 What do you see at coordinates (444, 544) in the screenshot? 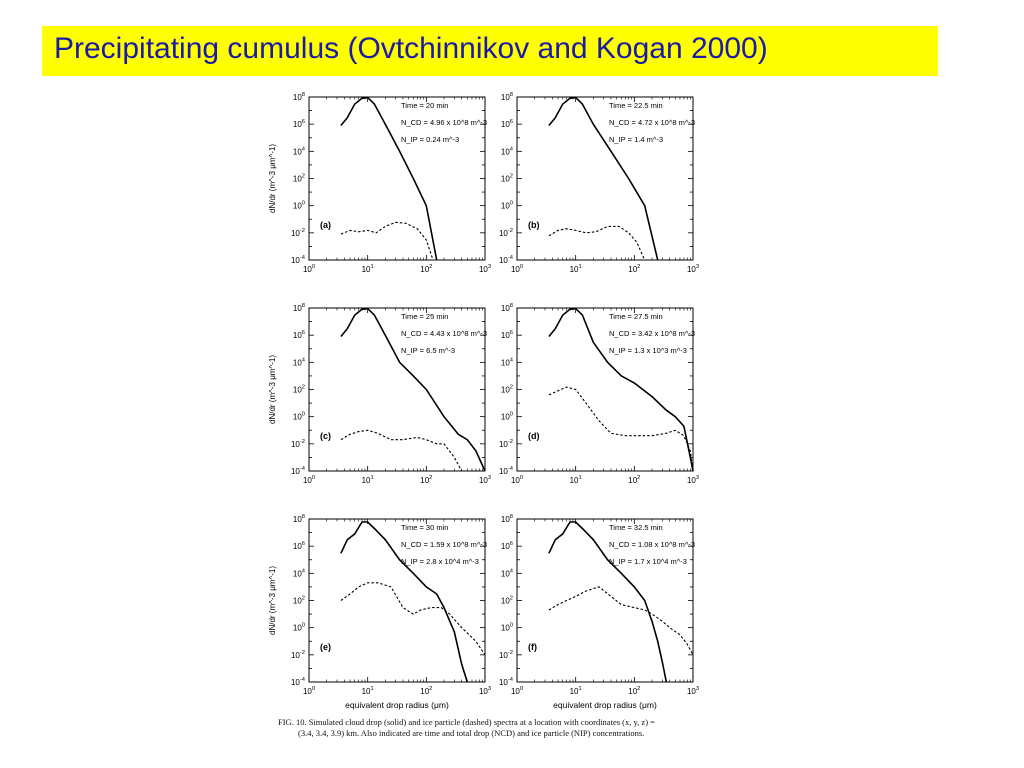
I see `annotation-2: N_CD = 1.59 x 10^8 m^-3` at bounding box center [444, 544].